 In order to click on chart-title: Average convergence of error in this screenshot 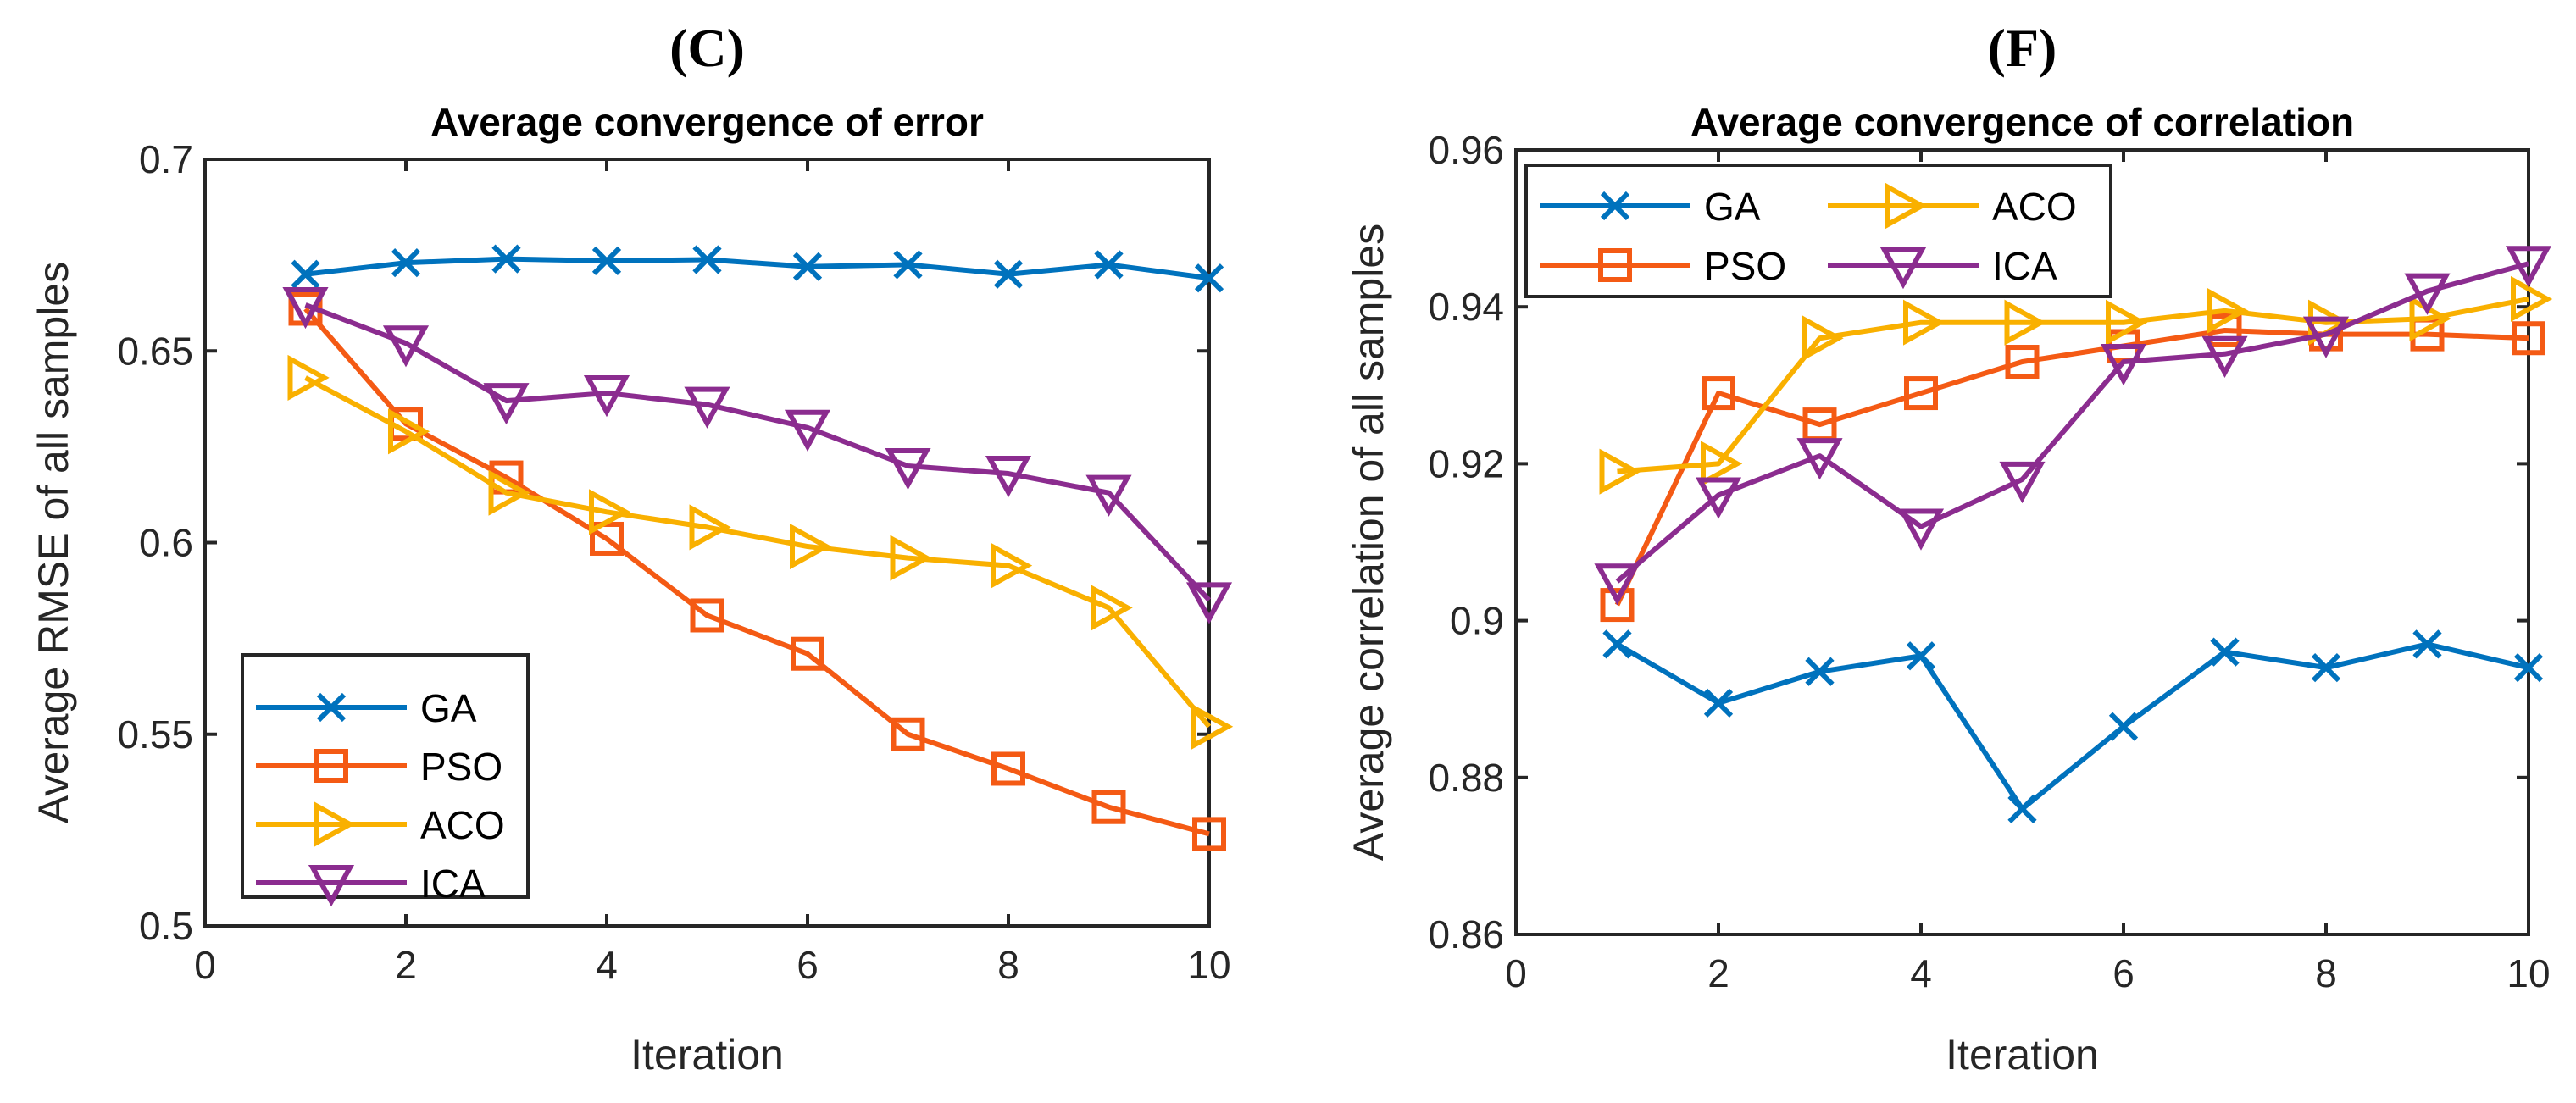, I will do `click(707, 122)`.